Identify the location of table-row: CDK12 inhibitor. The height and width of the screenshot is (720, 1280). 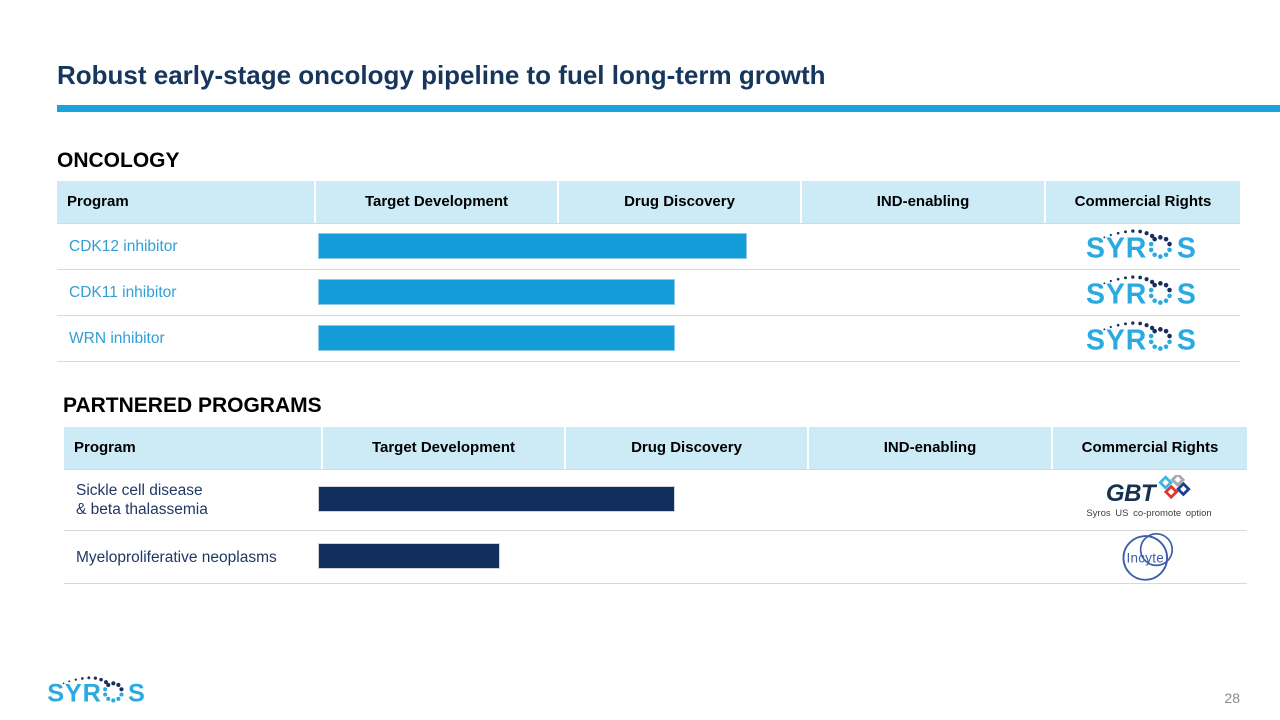
(648, 247).